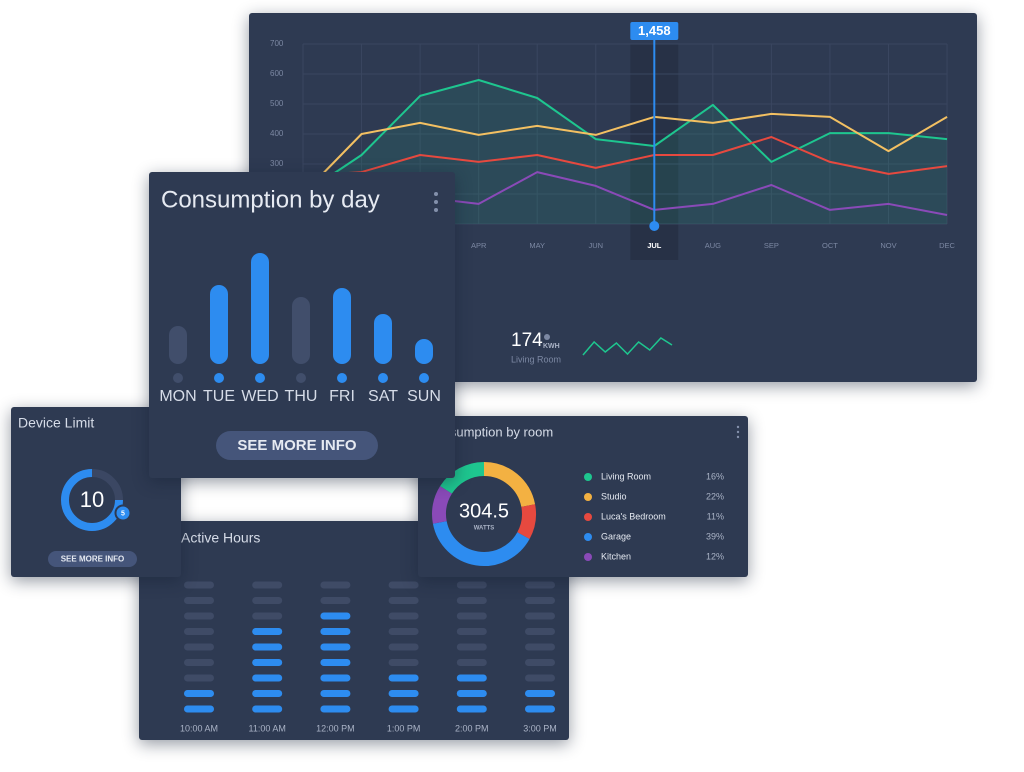  I want to click on x-tick-label: OCT, so click(830, 245).